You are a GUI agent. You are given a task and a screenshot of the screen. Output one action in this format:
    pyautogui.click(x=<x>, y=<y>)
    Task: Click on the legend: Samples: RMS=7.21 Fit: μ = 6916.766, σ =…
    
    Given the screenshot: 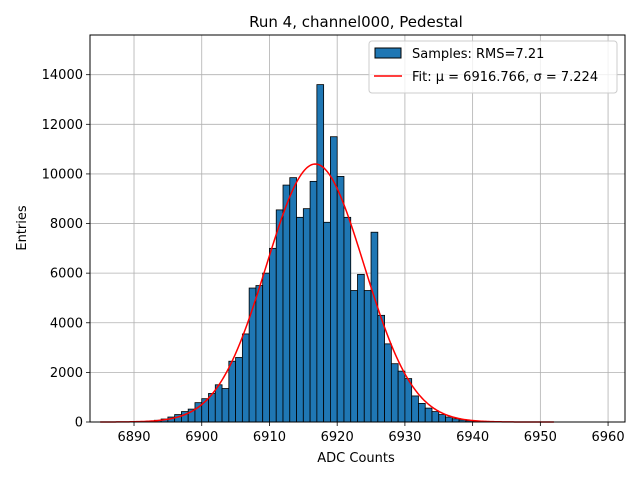 What is the action you would take?
    pyautogui.click(x=493, y=67)
    